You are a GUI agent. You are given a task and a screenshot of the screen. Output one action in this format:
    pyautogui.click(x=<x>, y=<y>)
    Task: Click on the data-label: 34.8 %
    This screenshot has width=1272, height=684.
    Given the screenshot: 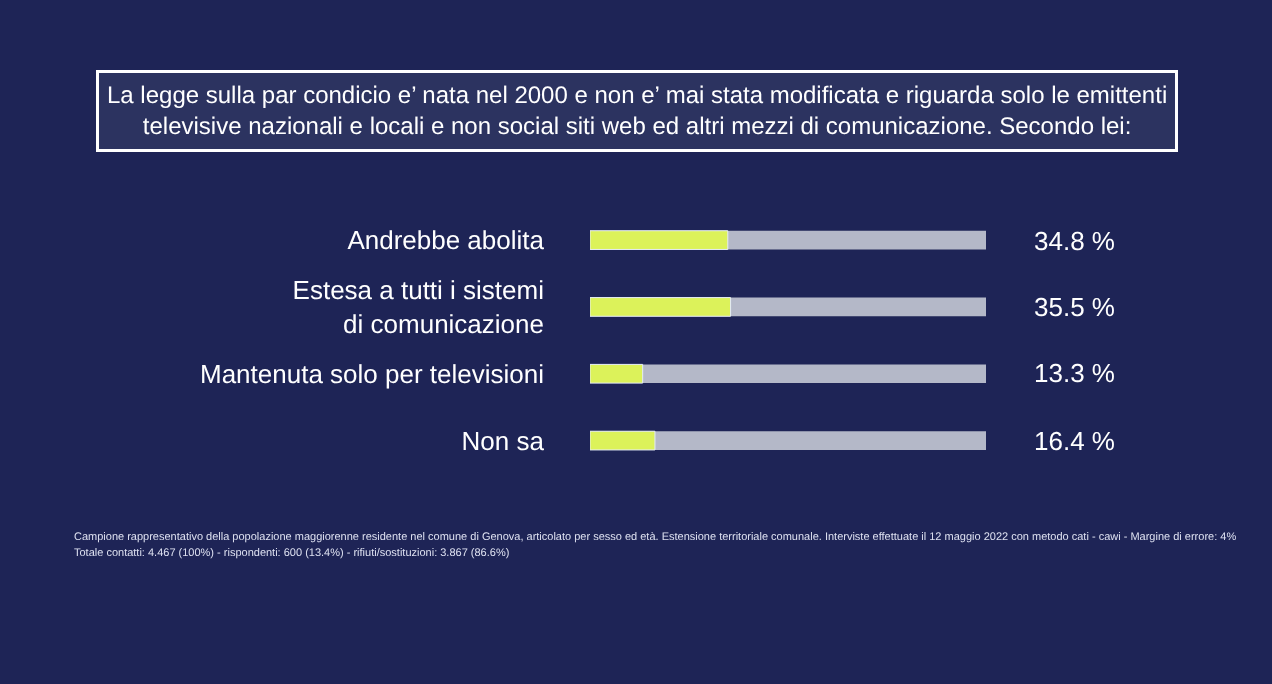 What is the action you would take?
    pyautogui.click(x=1075, y=241)
    